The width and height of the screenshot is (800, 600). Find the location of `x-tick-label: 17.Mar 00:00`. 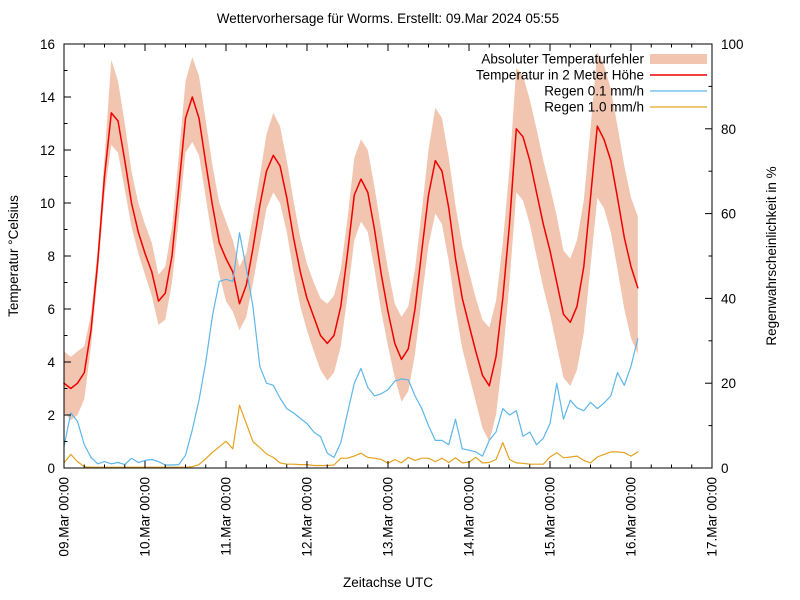

x-tick-label: 17.Mar 00:00 is located at coordinates (712, 517).